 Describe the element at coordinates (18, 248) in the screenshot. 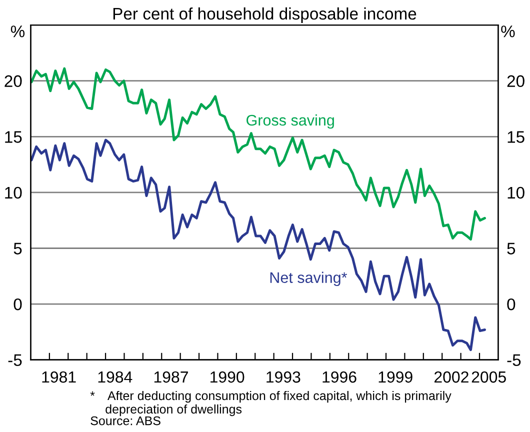

I see `y-tick-label: 5` at that location.